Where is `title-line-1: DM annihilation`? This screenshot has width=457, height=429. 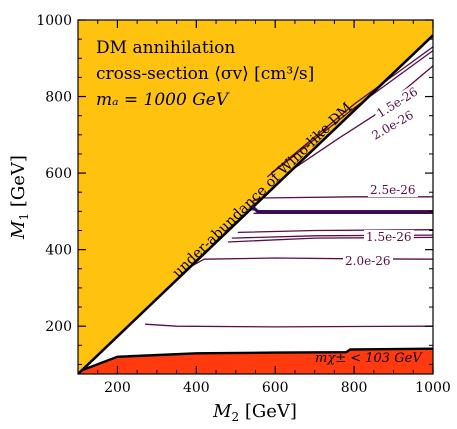
title-line-1: DM annihilation is located at coordinates (165, 48).